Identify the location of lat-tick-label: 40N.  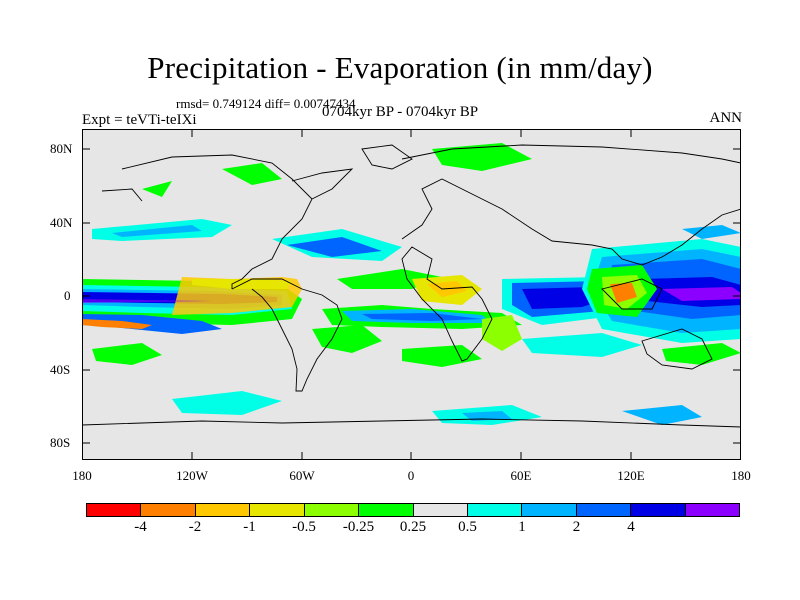
(61, 222).